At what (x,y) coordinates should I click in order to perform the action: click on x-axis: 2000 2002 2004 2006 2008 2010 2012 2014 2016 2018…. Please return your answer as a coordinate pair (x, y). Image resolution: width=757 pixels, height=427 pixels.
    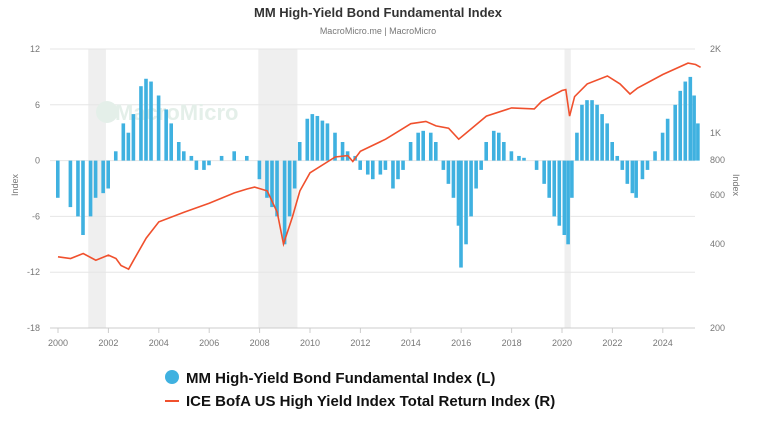
    Looking at the image, I should click on (371, 337).